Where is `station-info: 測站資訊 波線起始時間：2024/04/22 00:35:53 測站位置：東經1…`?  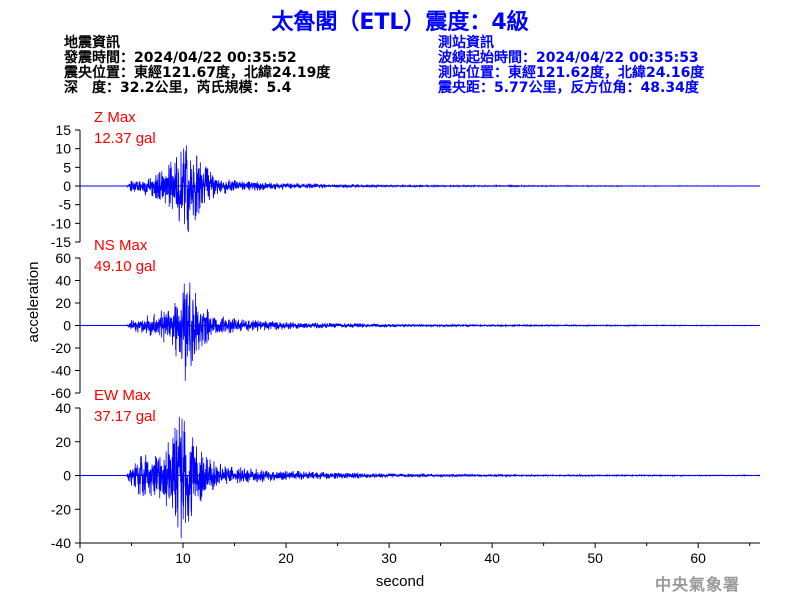 station-info: 測站資訊 波線起始時間：2024/04/22 00:35:53 測站位置：東經1… is located at coordinates (571, 66).